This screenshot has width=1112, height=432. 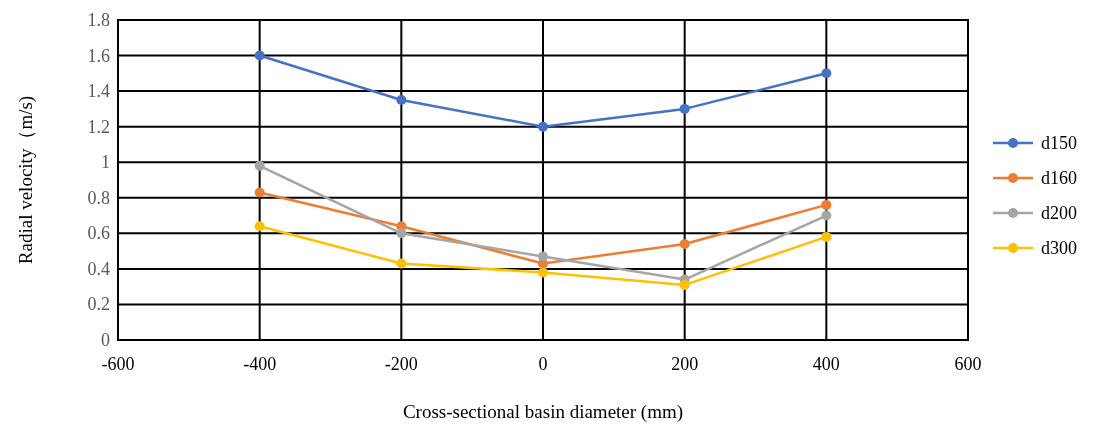 What do you see at coordinates (260, 364) in the screenshot?
I see `x-tick-label: -400` at bounding box center [260, 364].